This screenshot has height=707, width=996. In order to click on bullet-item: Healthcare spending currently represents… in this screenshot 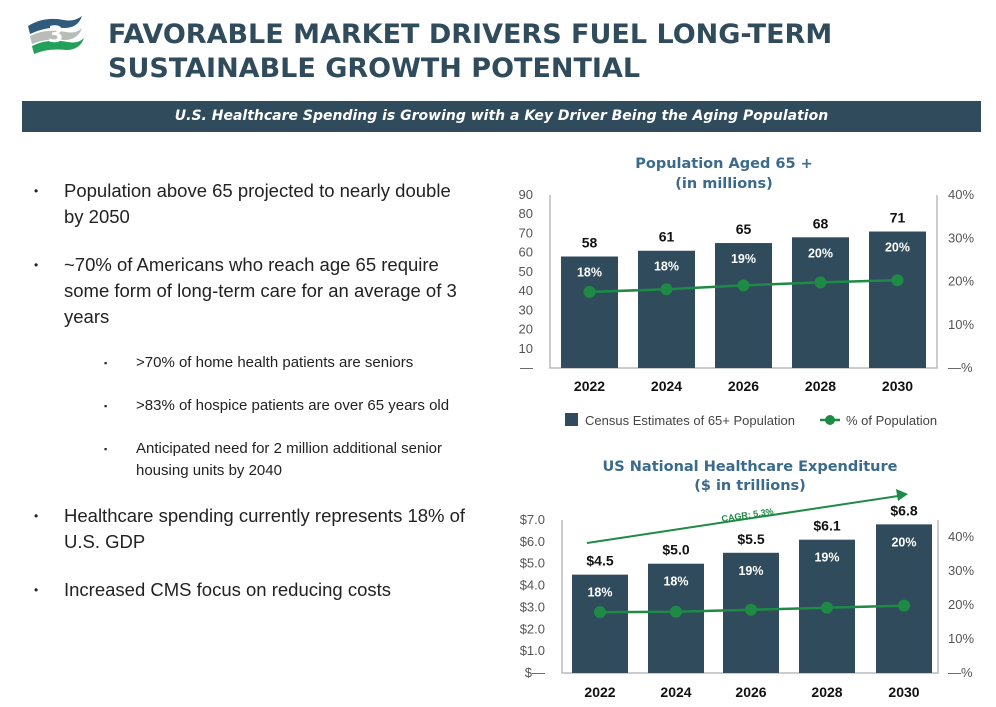, I will do `click(254, 529)`.